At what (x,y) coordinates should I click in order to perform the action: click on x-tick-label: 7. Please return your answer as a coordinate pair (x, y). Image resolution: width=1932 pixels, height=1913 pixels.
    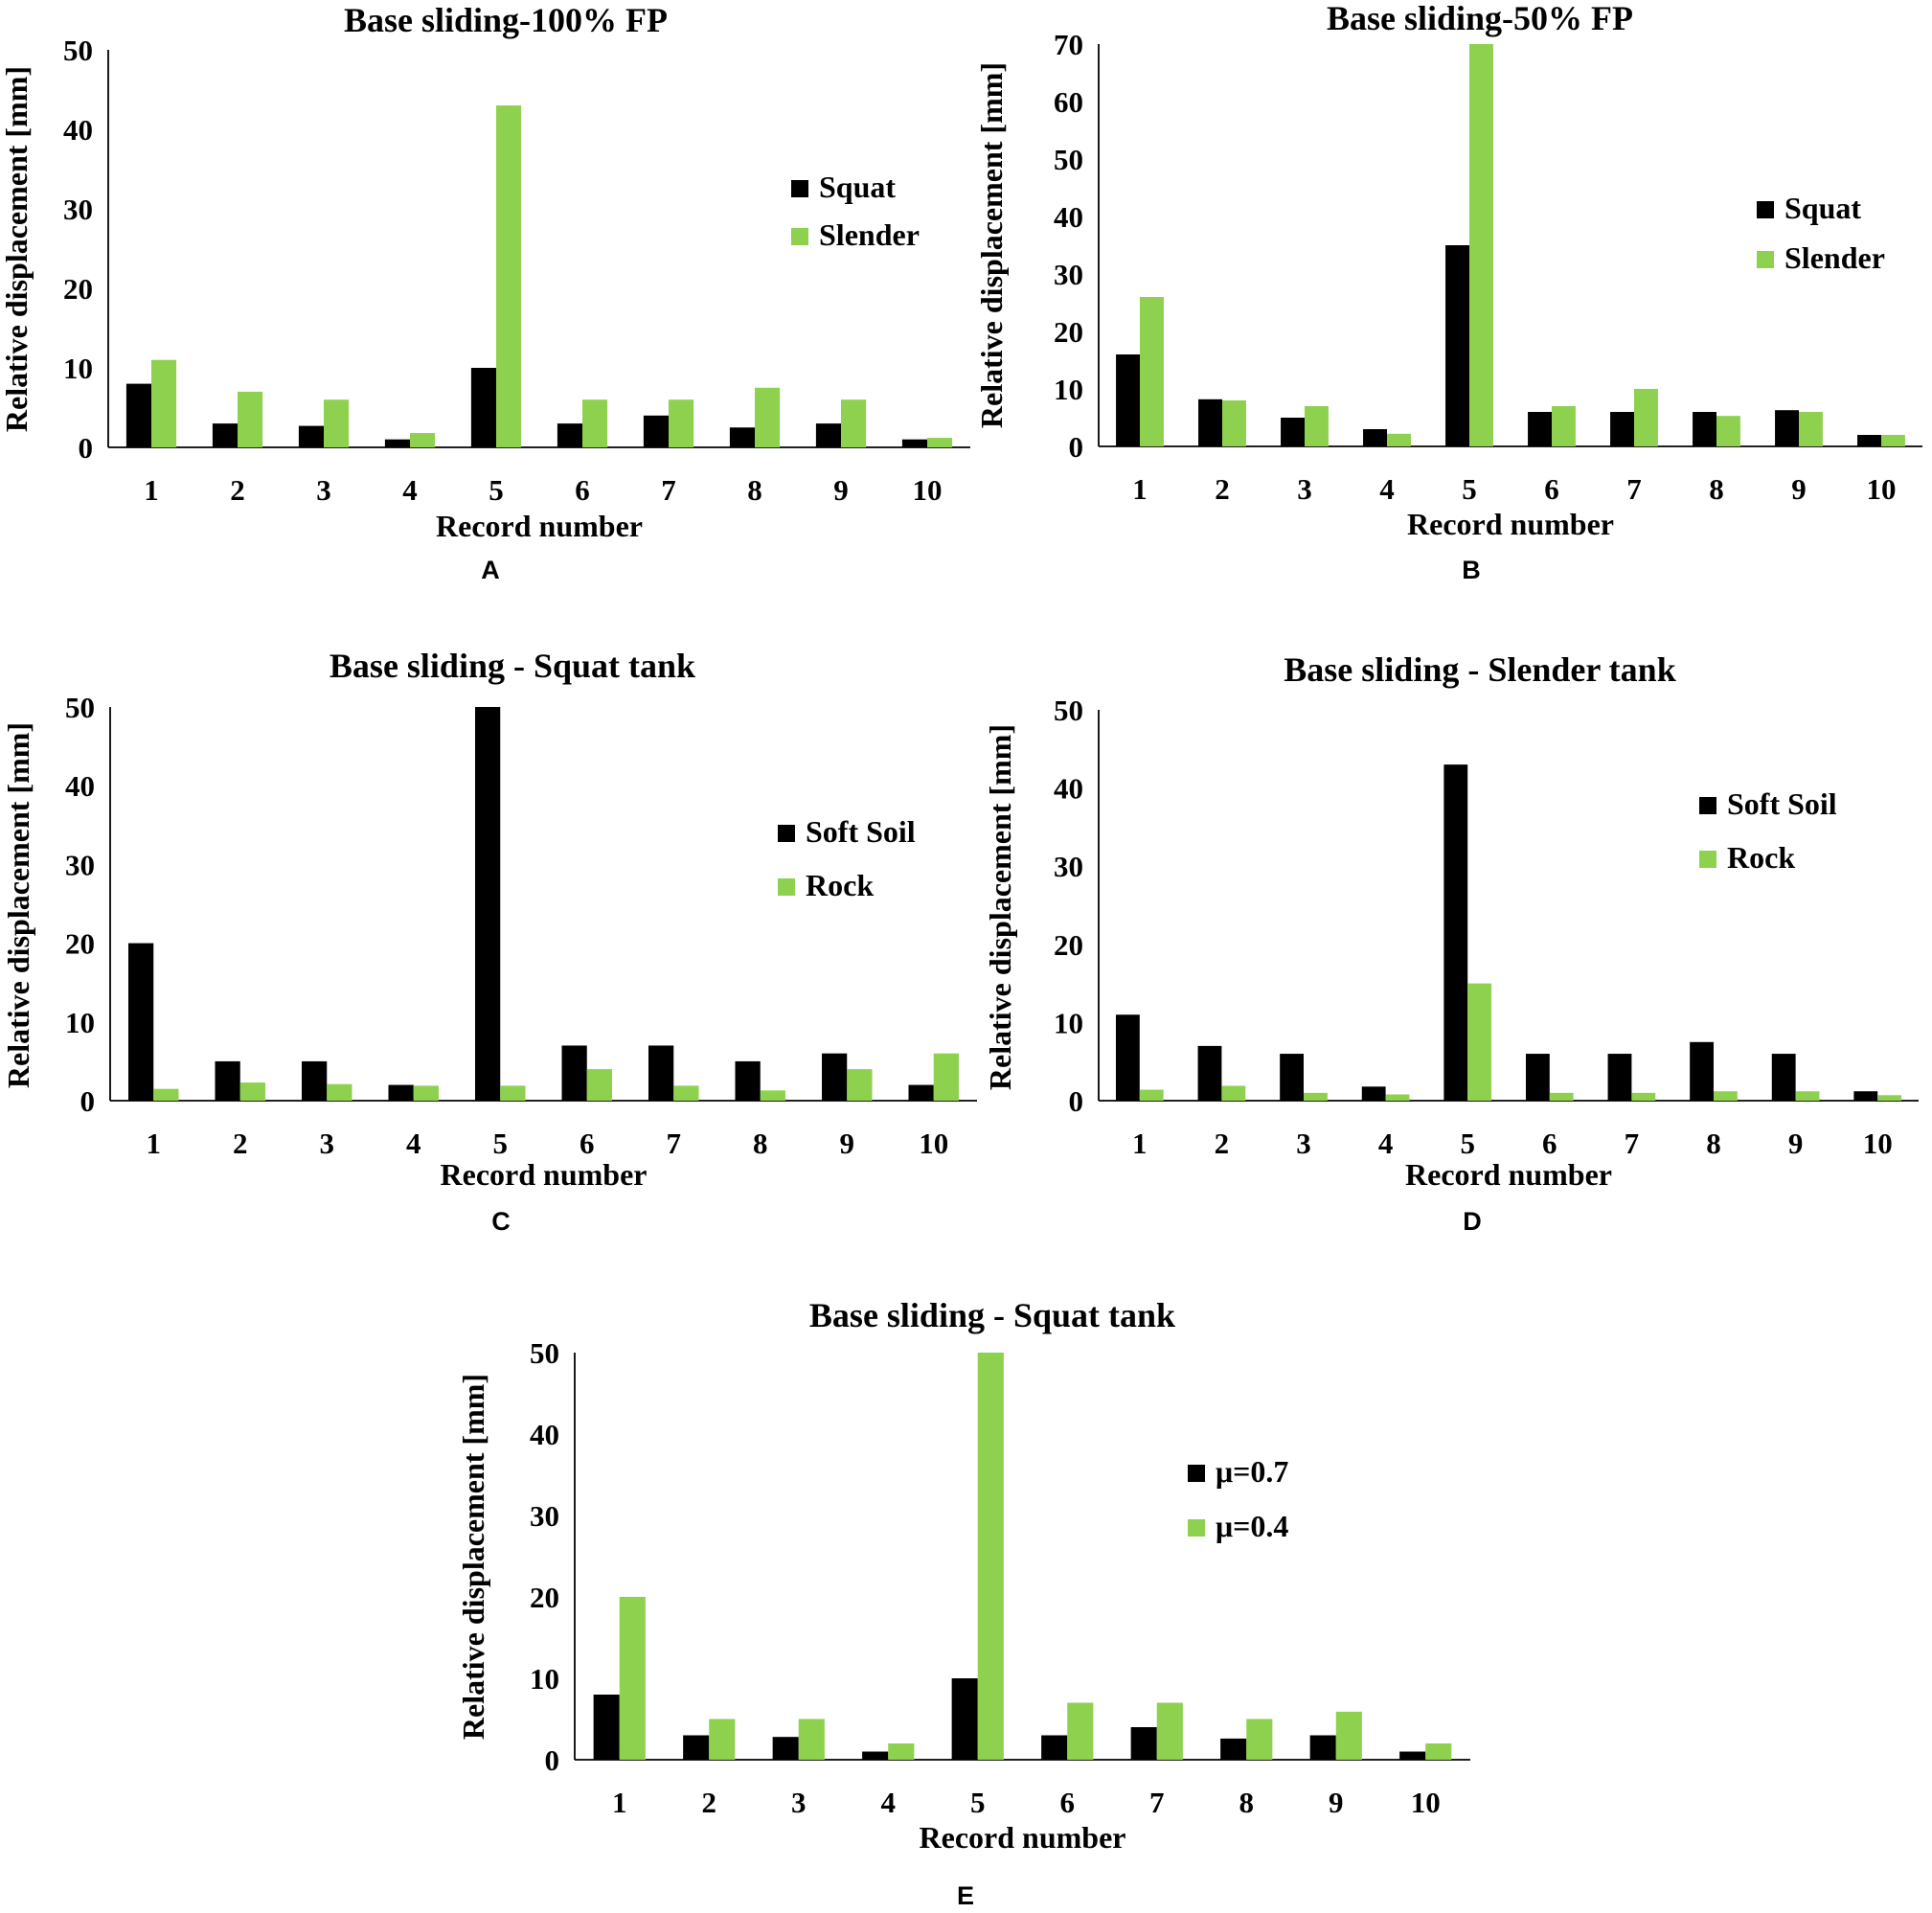
    Looking at the image, I should click on (674, 1143).